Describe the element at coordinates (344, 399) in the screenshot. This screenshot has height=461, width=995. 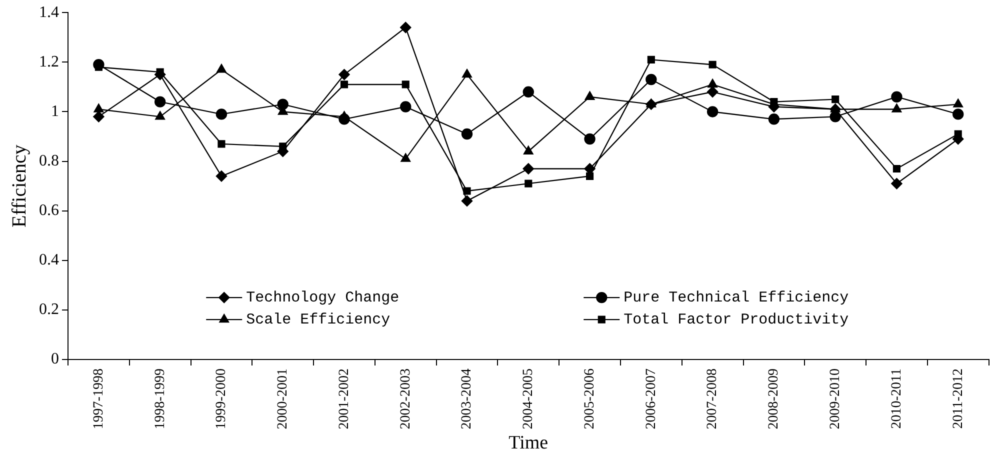
I see `x-tick-label: 2001-2002` at that location.